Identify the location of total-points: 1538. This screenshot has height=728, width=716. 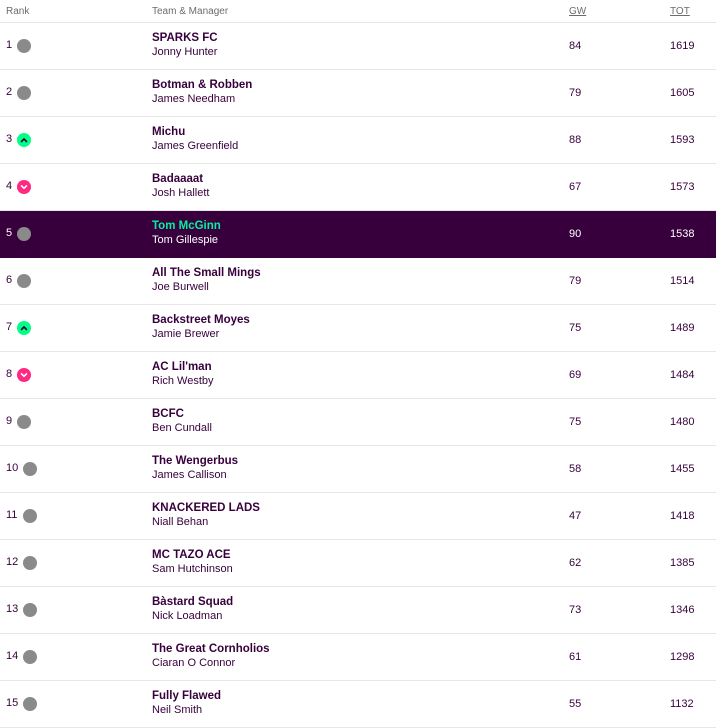
(682, 234).